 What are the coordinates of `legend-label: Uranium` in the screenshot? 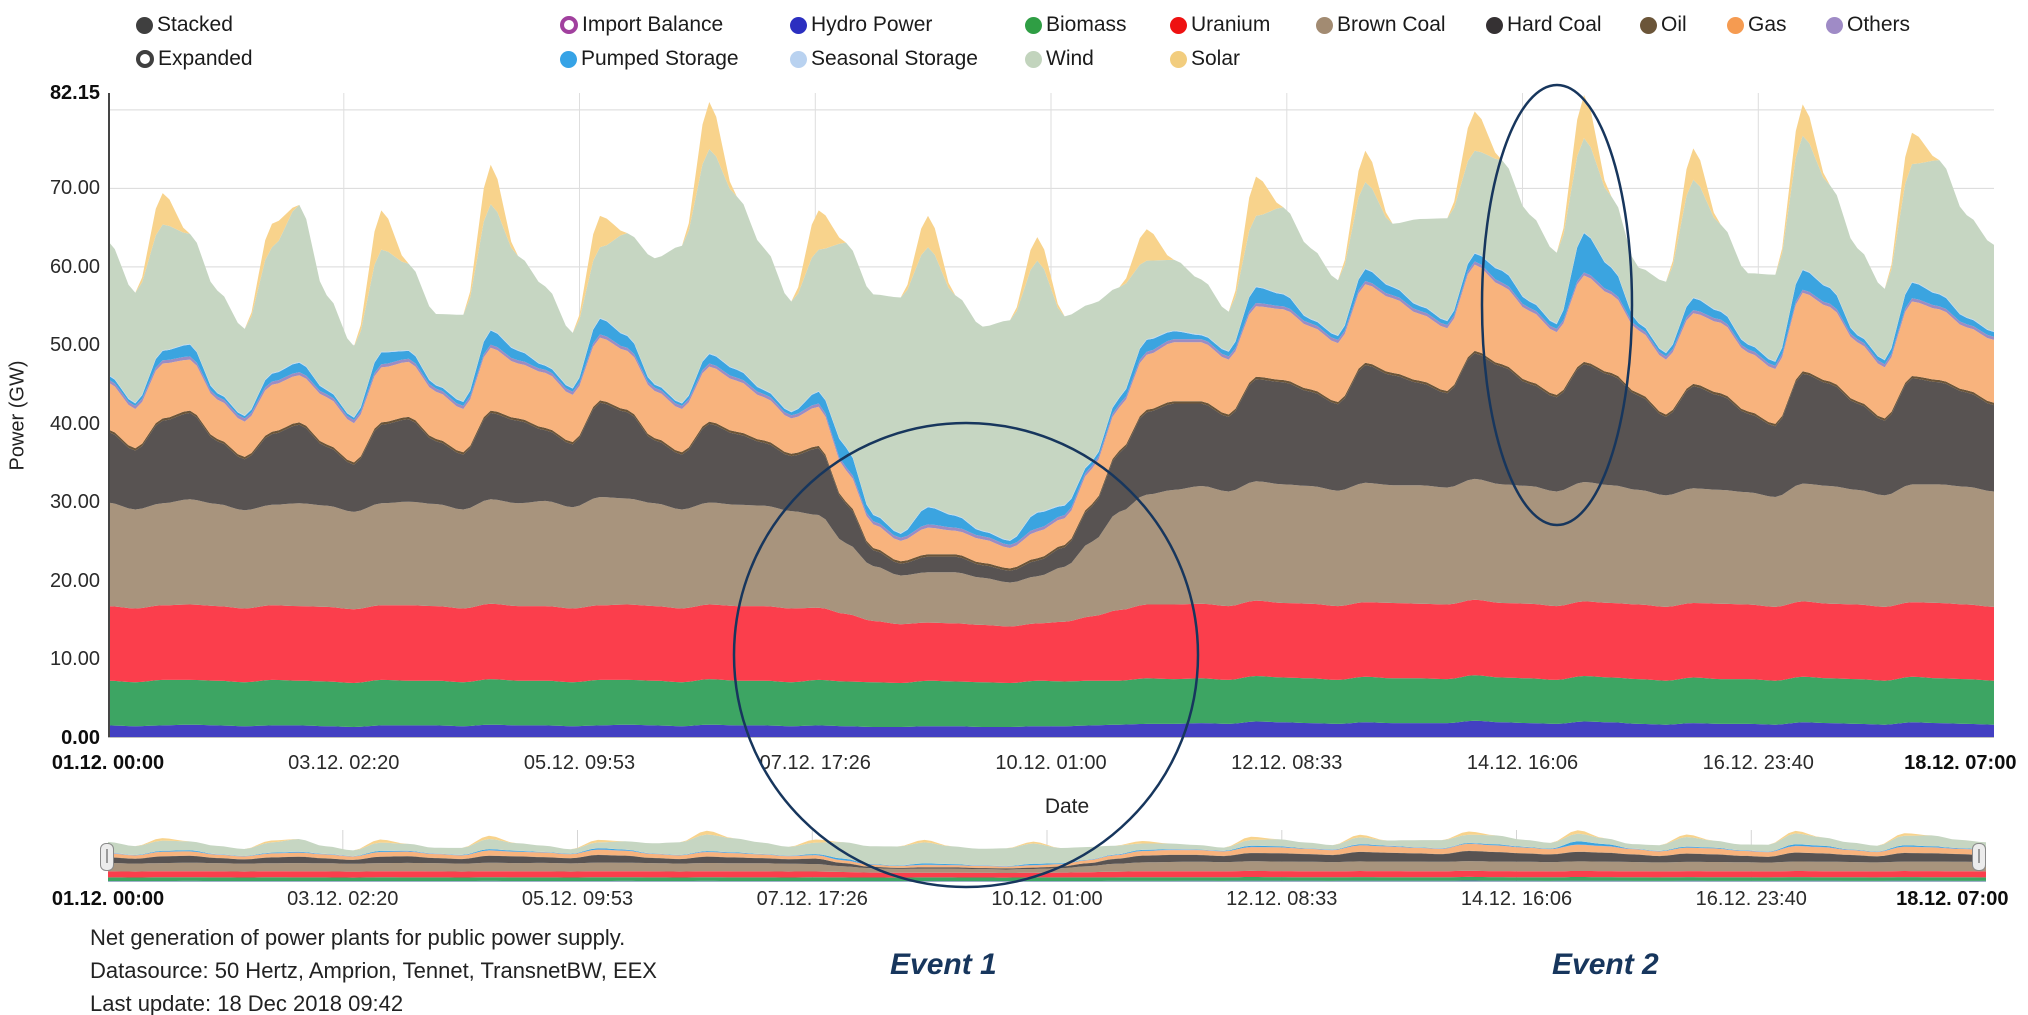 It's located at (1231, 24).